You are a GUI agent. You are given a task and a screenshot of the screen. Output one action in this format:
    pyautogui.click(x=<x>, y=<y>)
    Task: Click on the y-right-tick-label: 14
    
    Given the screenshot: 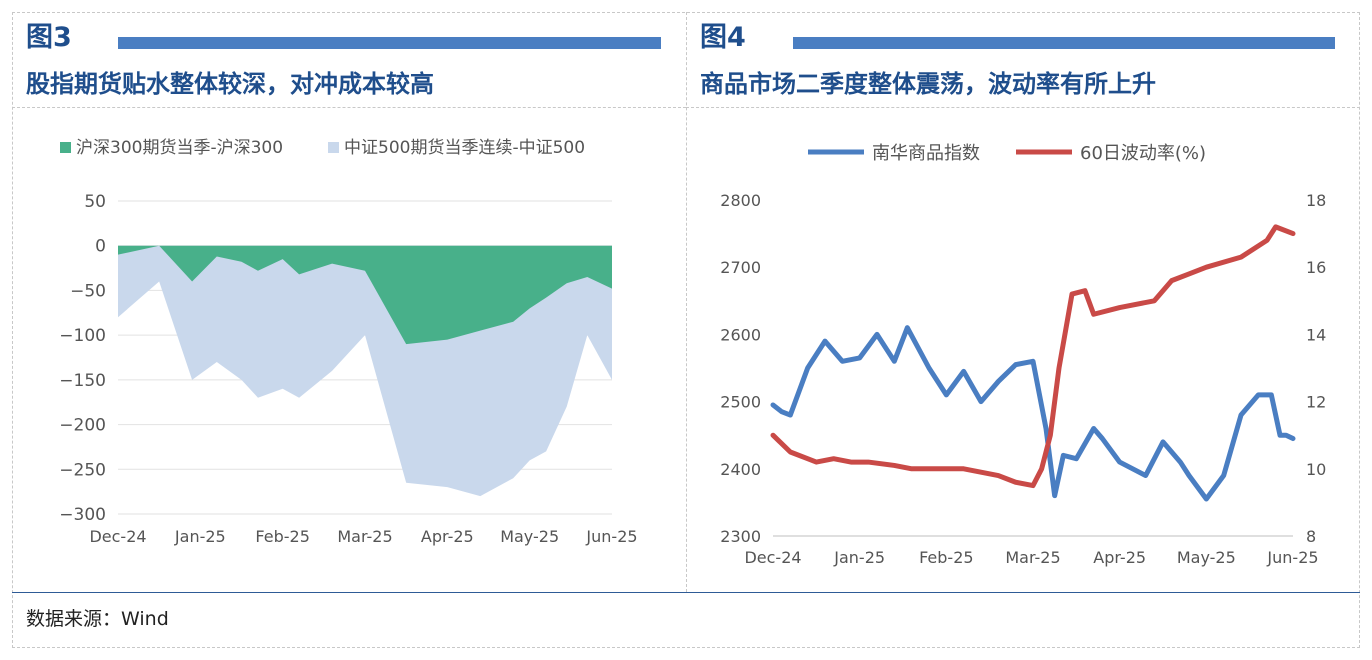 What is the action you would take?
    pyautogui.click(x=1316, y=334)
    